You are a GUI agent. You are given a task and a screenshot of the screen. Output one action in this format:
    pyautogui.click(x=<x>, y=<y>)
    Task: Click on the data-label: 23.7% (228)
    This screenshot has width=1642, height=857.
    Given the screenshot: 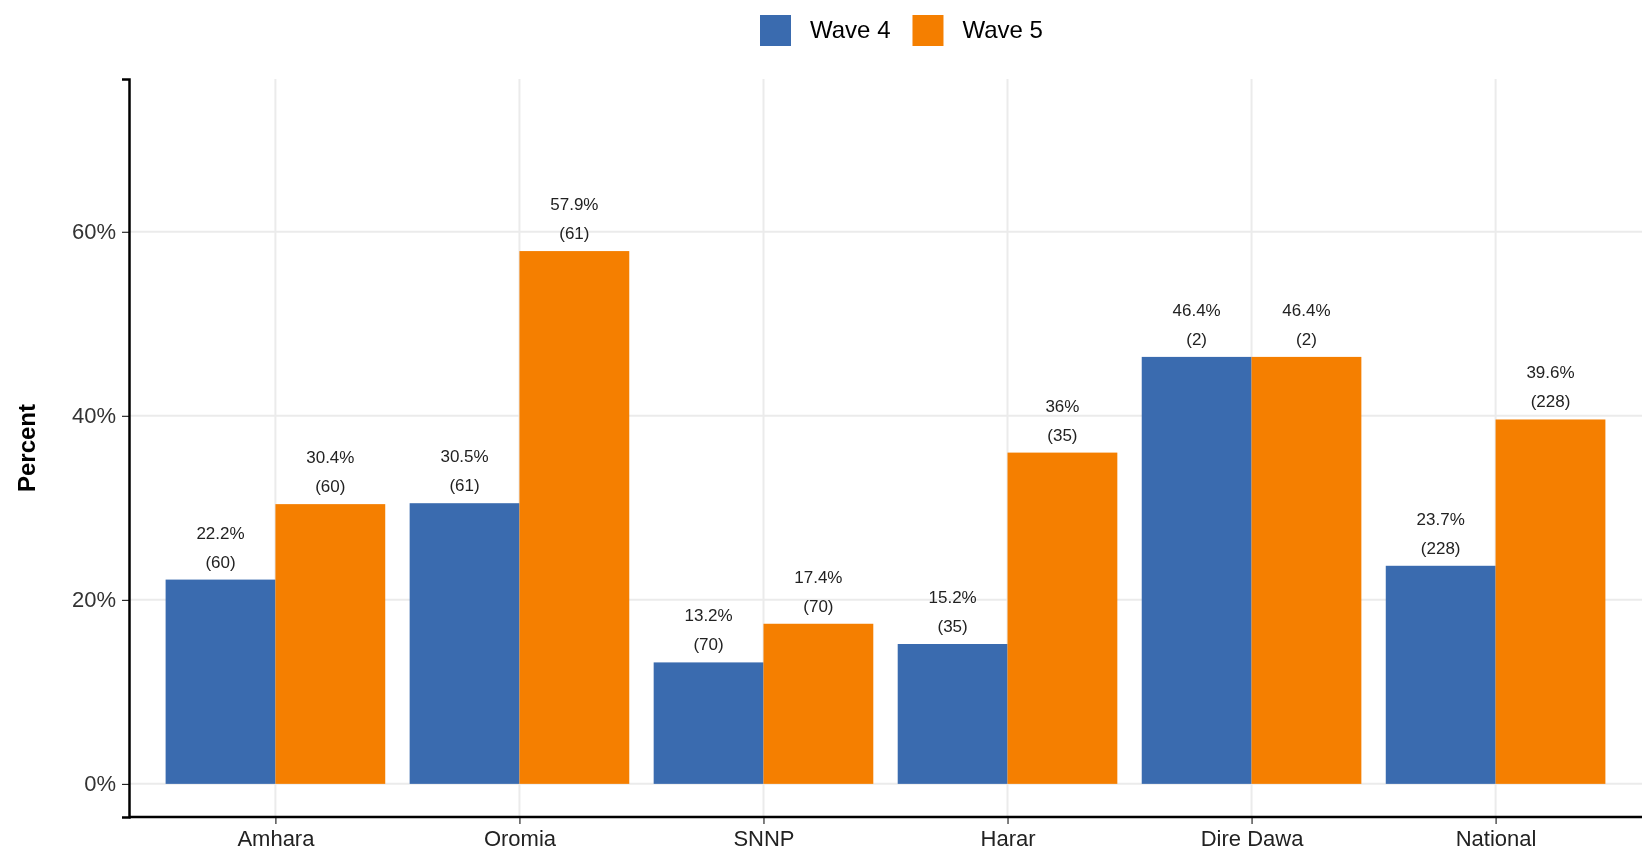 What is the action you would take?
    pyautogui.click(x=1440, y=533)
    